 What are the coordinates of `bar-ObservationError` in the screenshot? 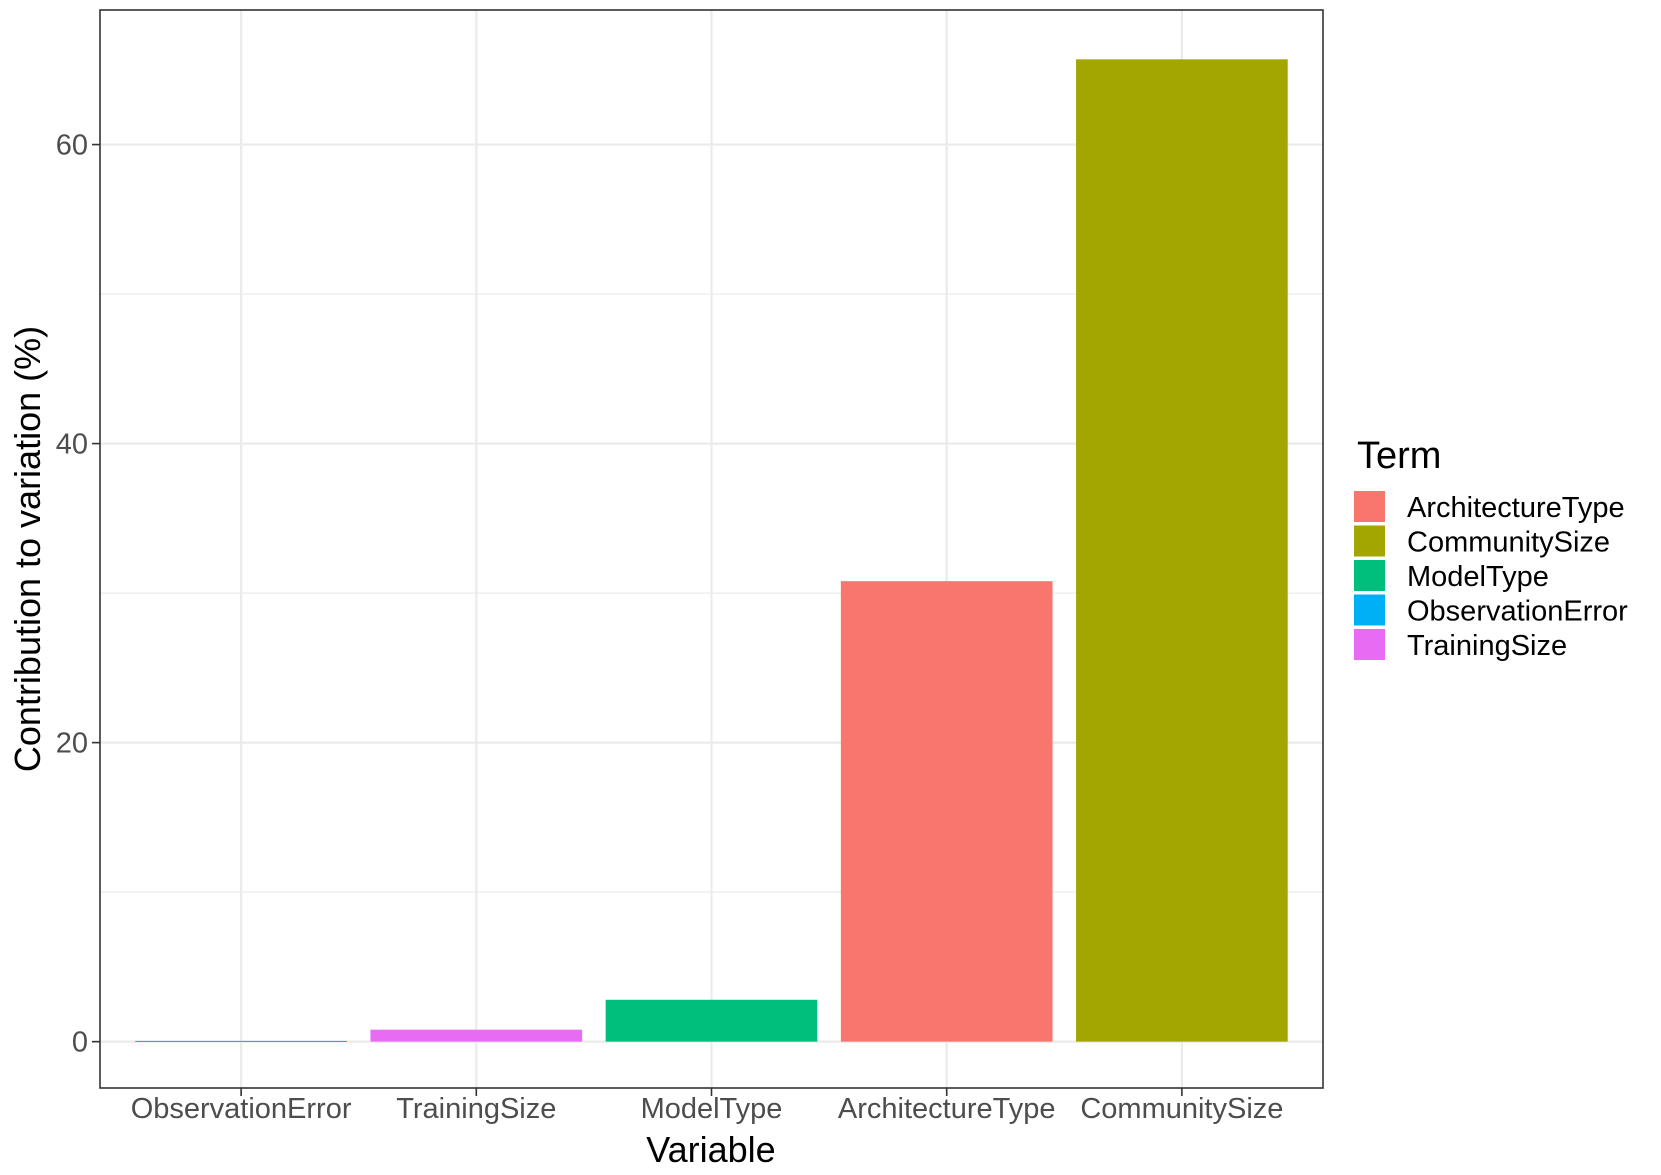 It's located at (241, 1041).